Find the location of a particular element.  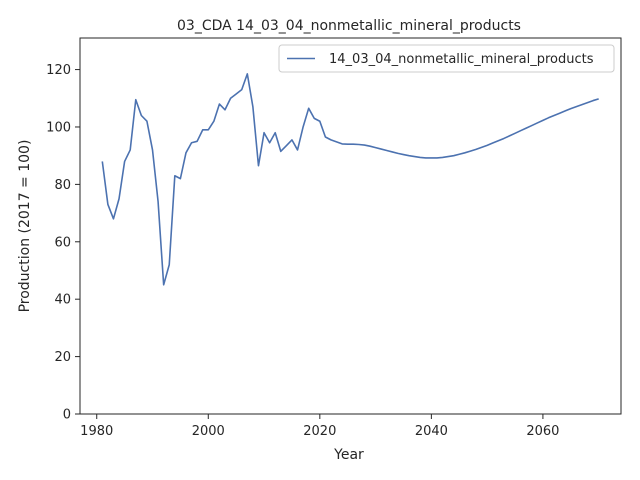

y-tick-label: 100 is located at coordinates (58, 127).